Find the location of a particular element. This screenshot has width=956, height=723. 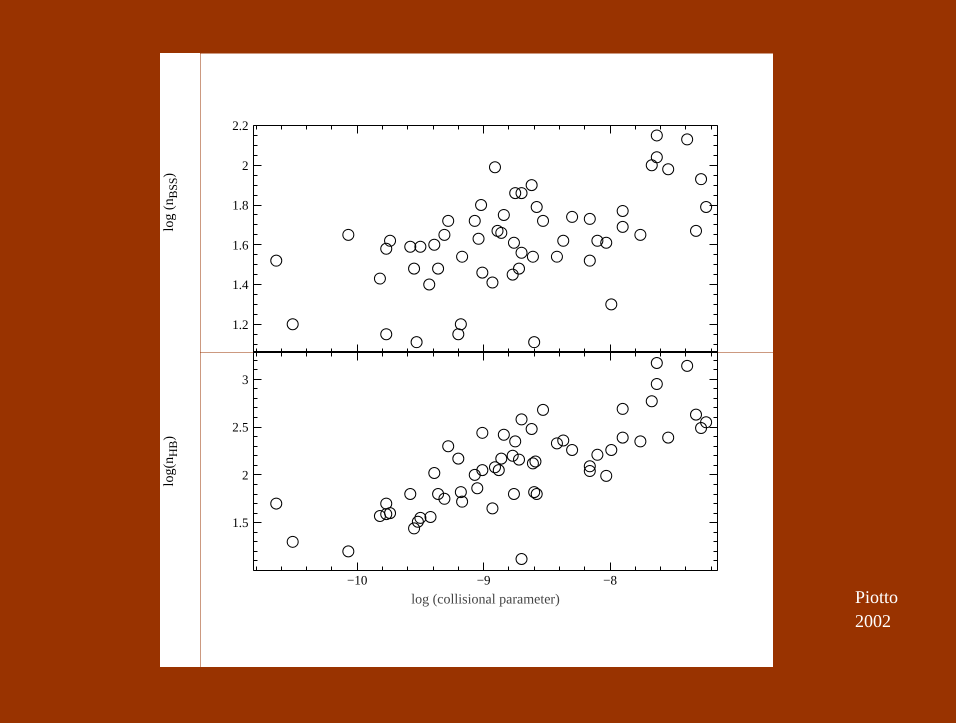

x-tick-label: −8 is located at coordinates (610, 580).